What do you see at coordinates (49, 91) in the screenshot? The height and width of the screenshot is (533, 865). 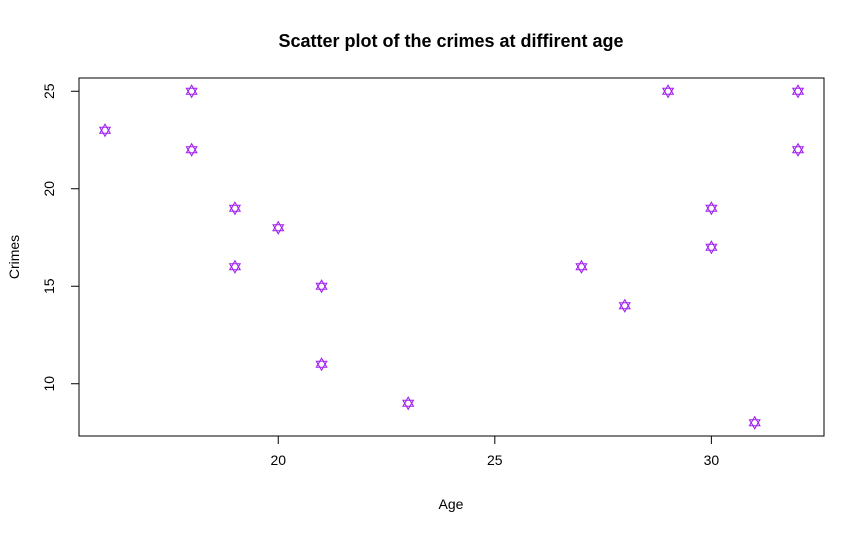 I see `y-tick-label: 25` at bounding box center [49, 91].